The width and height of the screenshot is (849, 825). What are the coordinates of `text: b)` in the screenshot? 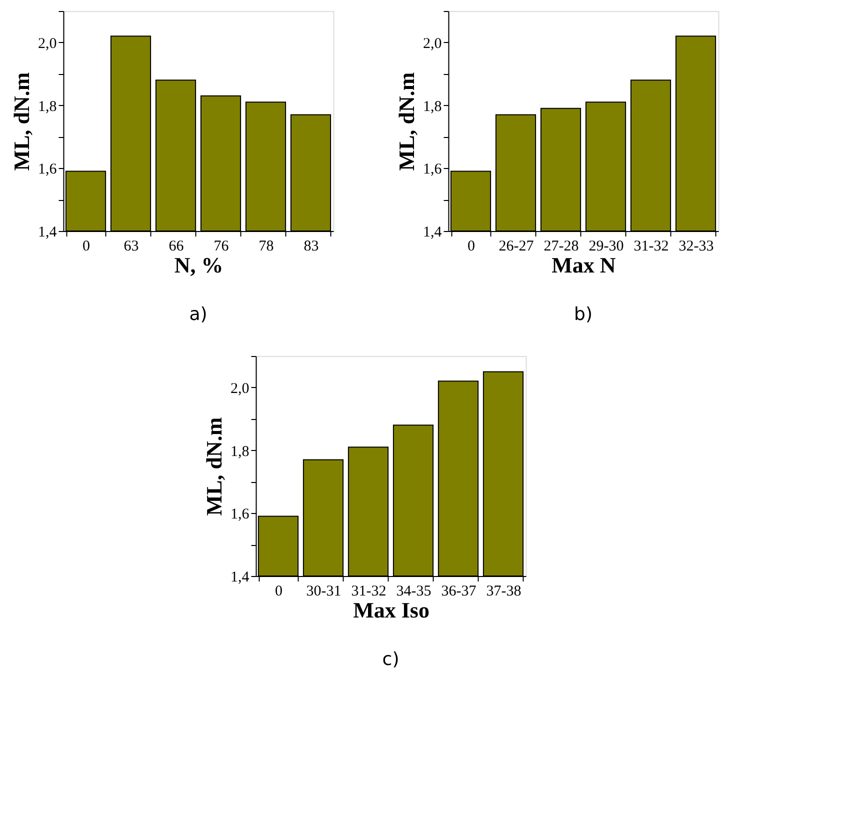 It's located at (583, 314).